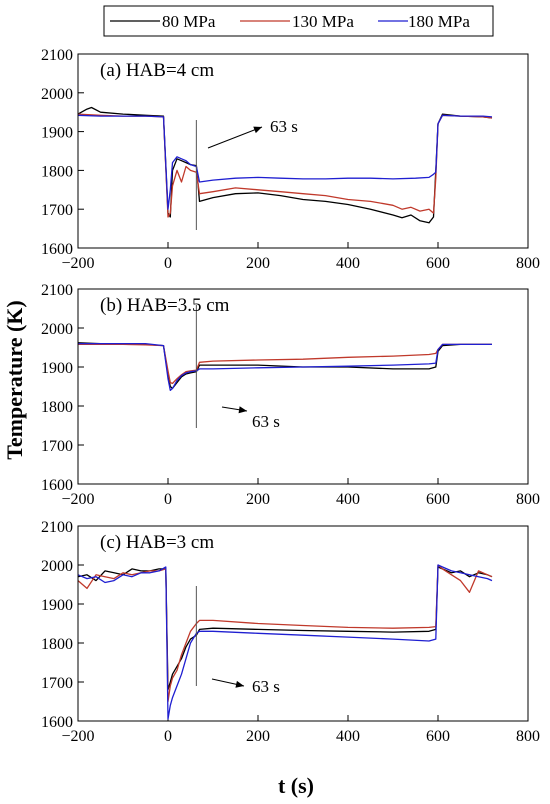  Describe the element at coordinates (57, 683) in the screenshot. I see `y-tick-label-c-1700: 1700` at that location.